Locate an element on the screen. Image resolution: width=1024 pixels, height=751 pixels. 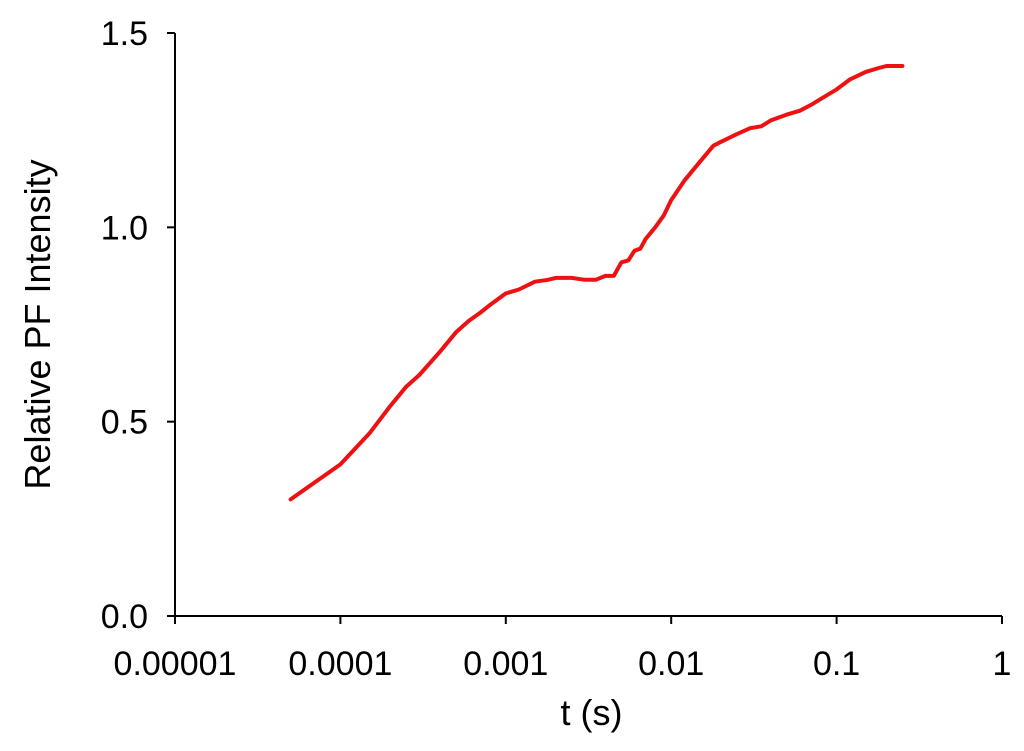
y-tick-label: 1.0 is located at coordinates (124, 228).